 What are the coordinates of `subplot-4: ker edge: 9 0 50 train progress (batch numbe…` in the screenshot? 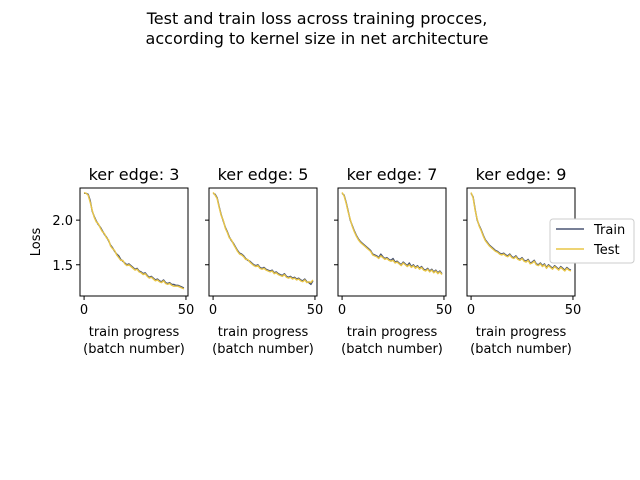 It's located at (522, 261).